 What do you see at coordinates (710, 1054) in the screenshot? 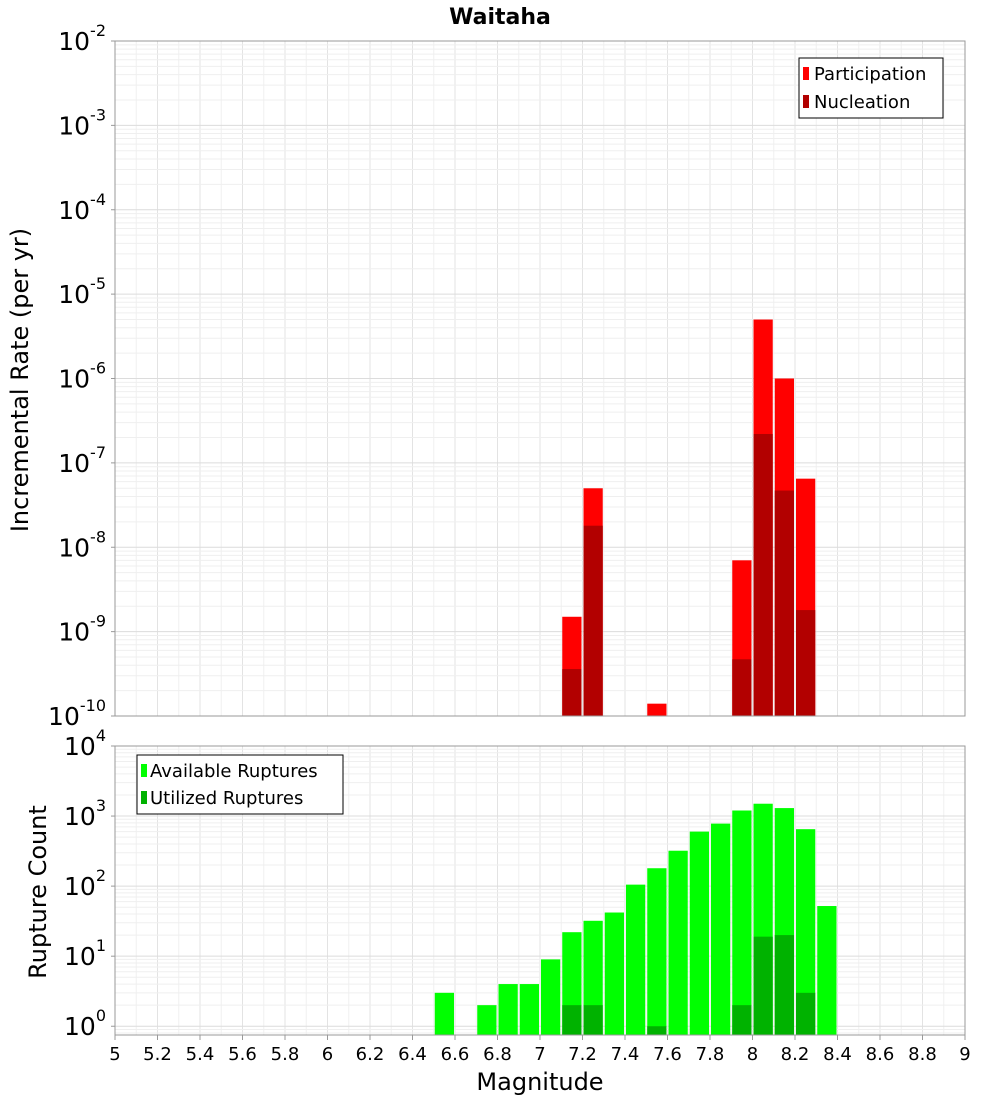
I see `x-tick-label: 7.8` at bounding box center [710, 1054].